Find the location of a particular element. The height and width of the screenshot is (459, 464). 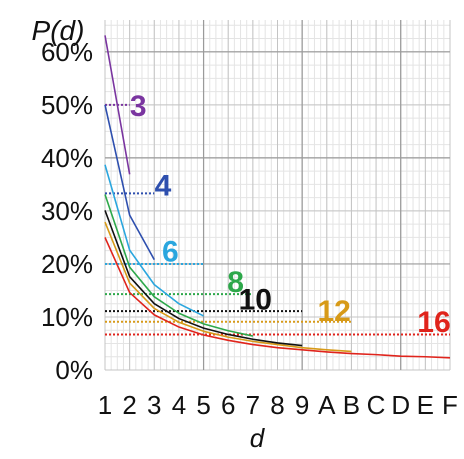

y-tick-label: 50% is located at coordinates (67, 105).